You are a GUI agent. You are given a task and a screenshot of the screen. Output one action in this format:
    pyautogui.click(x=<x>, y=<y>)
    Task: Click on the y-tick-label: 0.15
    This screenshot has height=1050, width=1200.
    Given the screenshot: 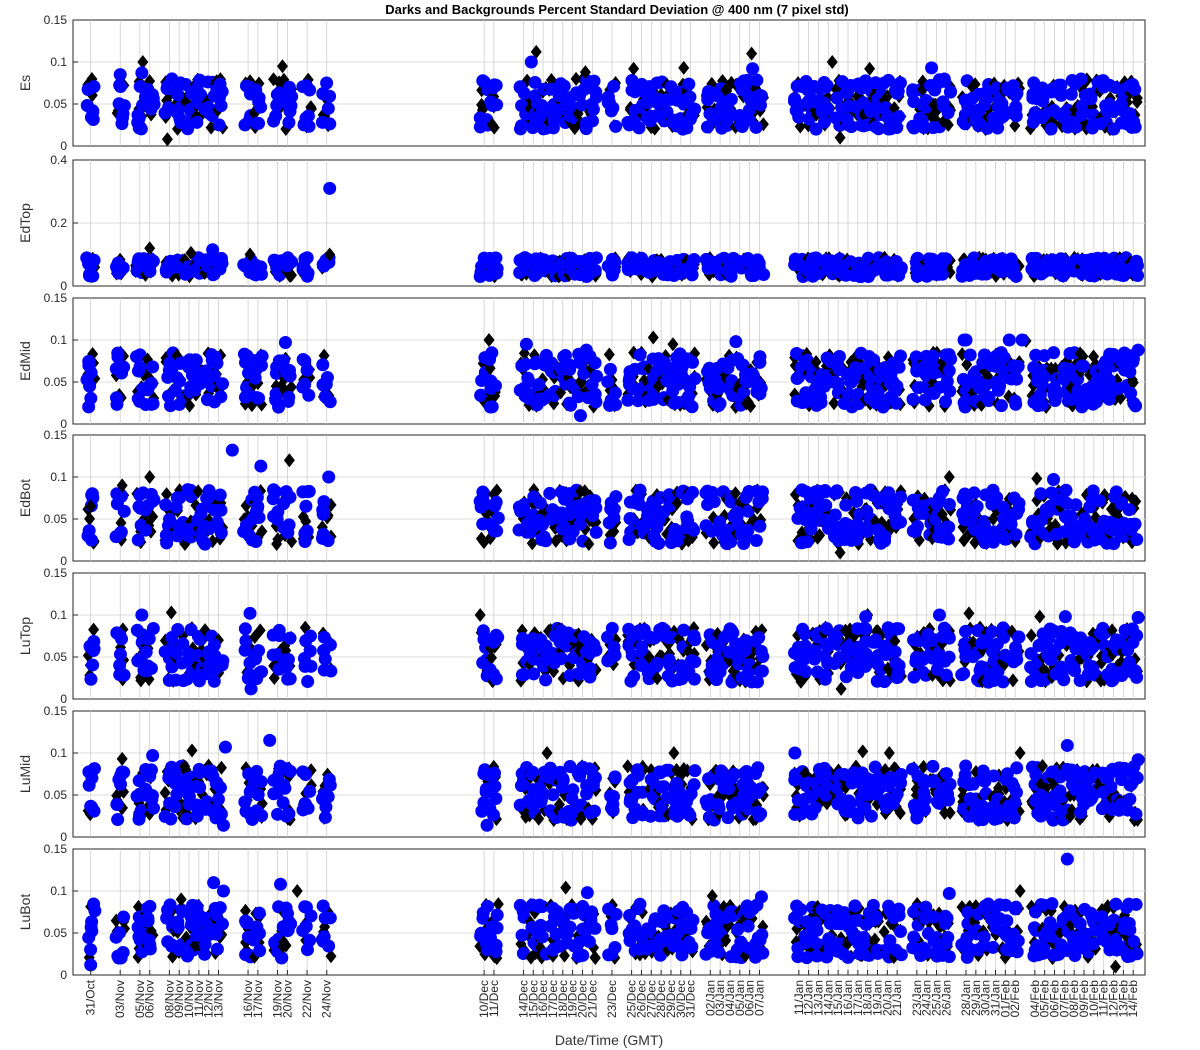 What is the action you would take?
    pyautogui.click(x=56, y=711)
    